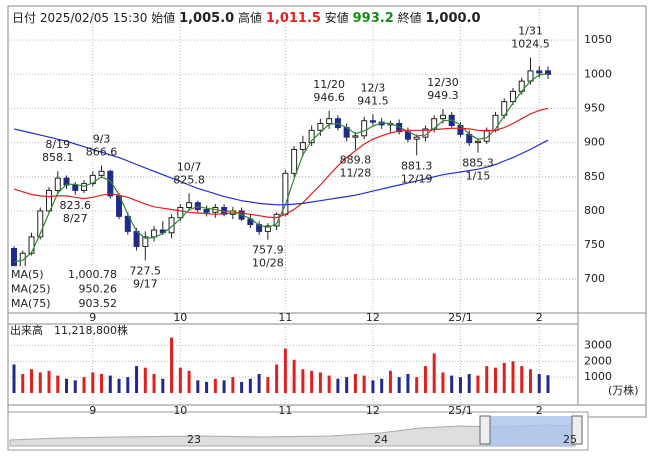 The width and height of the screenshot is (653, 470). What do you see at coordinates (250, 17) in the screenshot?
I see `header-label: 高値` at bounding box center [250, 17].